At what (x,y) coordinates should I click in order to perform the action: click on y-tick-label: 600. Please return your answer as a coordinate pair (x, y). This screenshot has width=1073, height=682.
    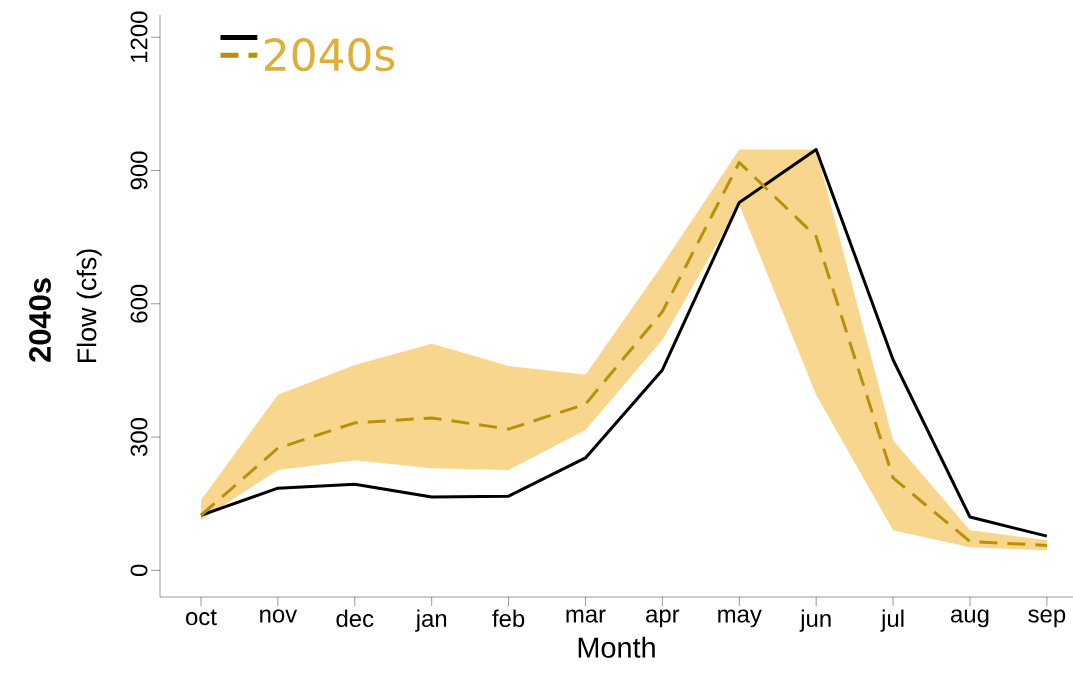
    Looking at the image, I should click on (139, 303).